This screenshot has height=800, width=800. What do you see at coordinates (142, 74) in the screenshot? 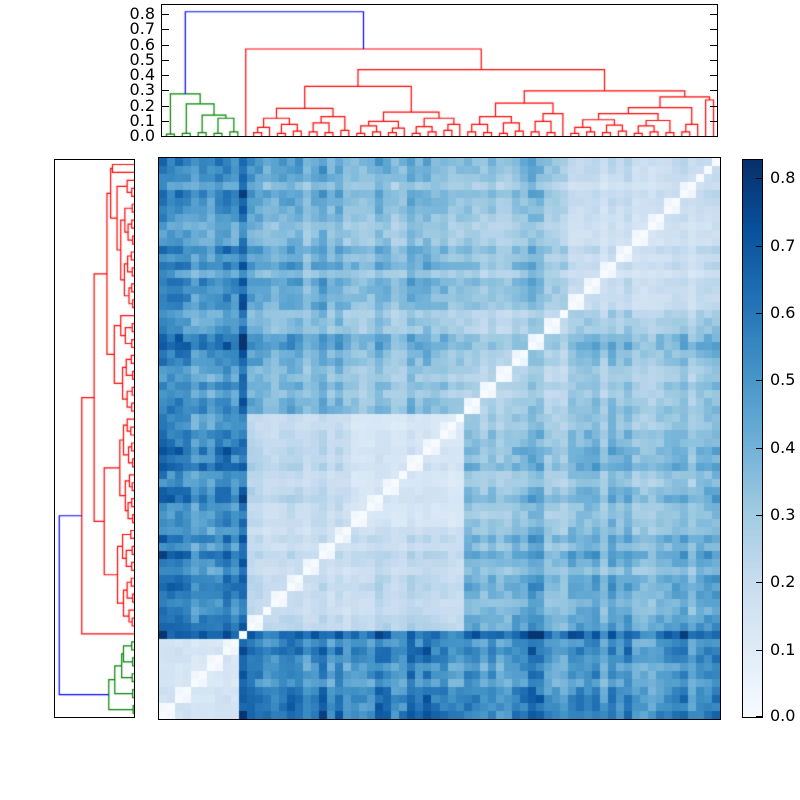
I see `top-axis-tick-label: 0.4` at bounding box center [142, 74].